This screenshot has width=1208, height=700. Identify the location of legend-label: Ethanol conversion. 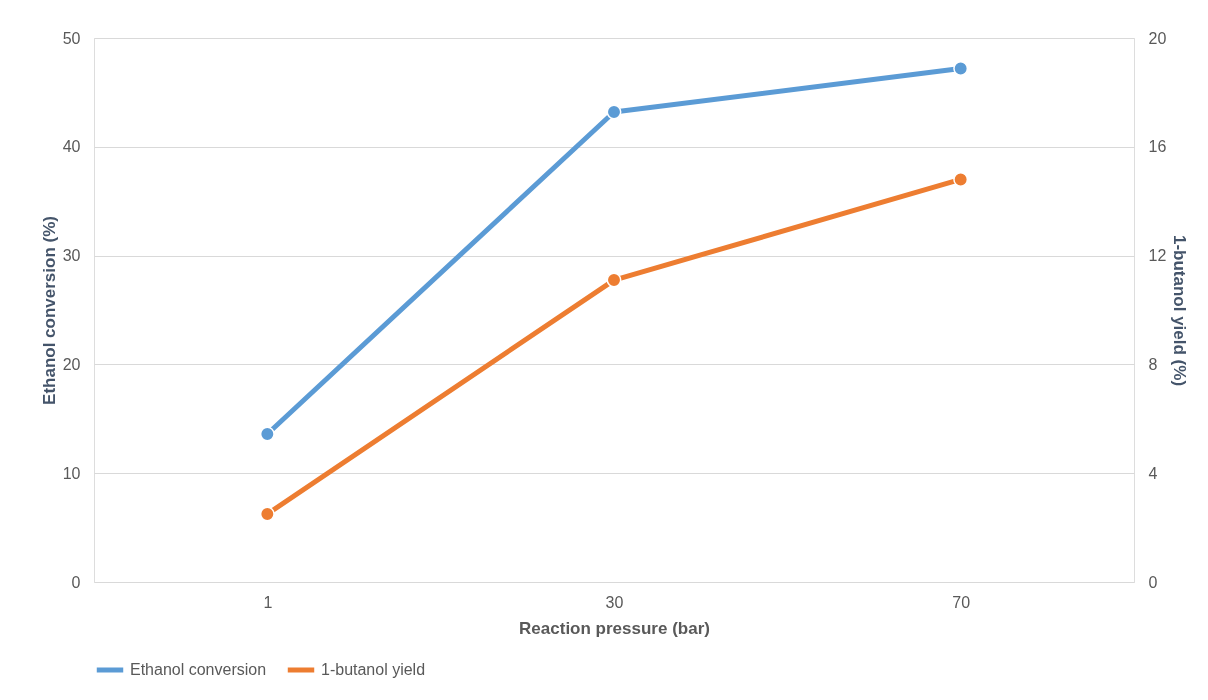
(198, 669).